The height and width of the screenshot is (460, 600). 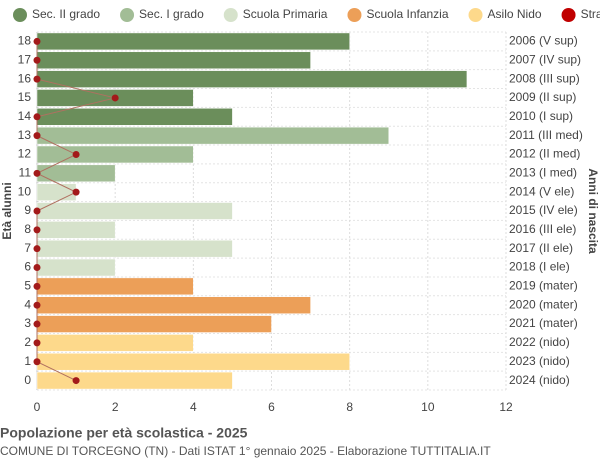 What do you see at coordinates (539, 380) in the screenshot?
I see `y2-tick-label: 2024 (nido)` at bounding box center [539, 380].